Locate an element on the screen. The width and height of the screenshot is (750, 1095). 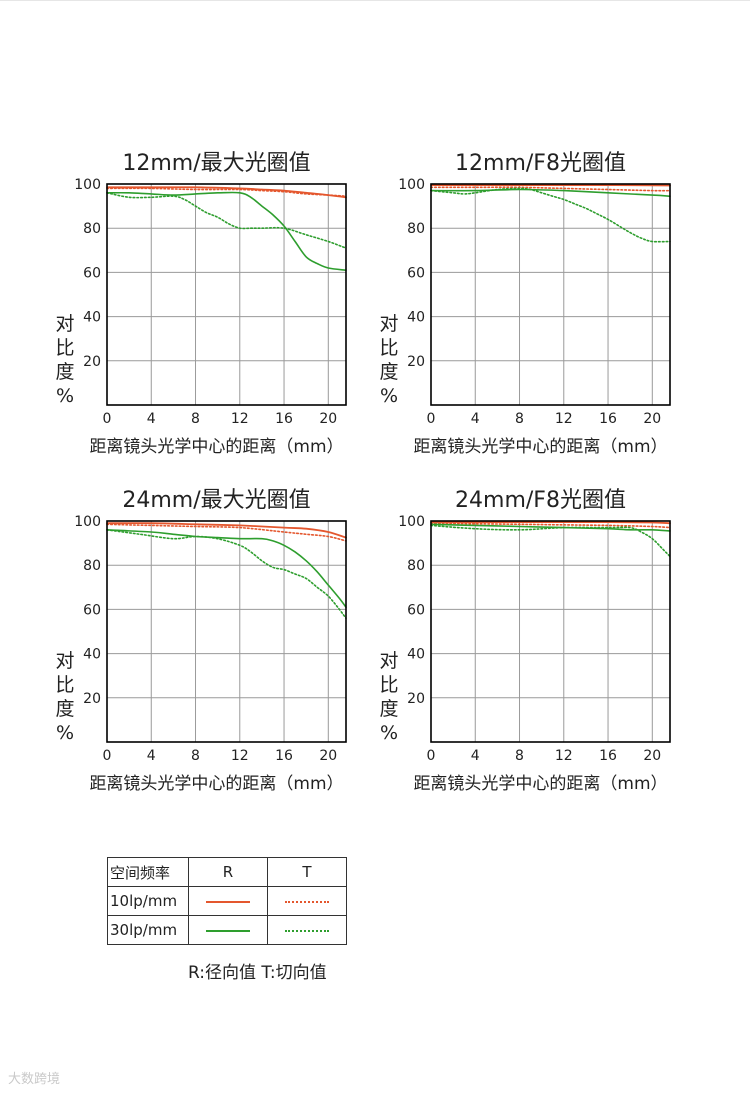
legend-row-10lp: 10lp/mm is located at coordinates (227, 901).